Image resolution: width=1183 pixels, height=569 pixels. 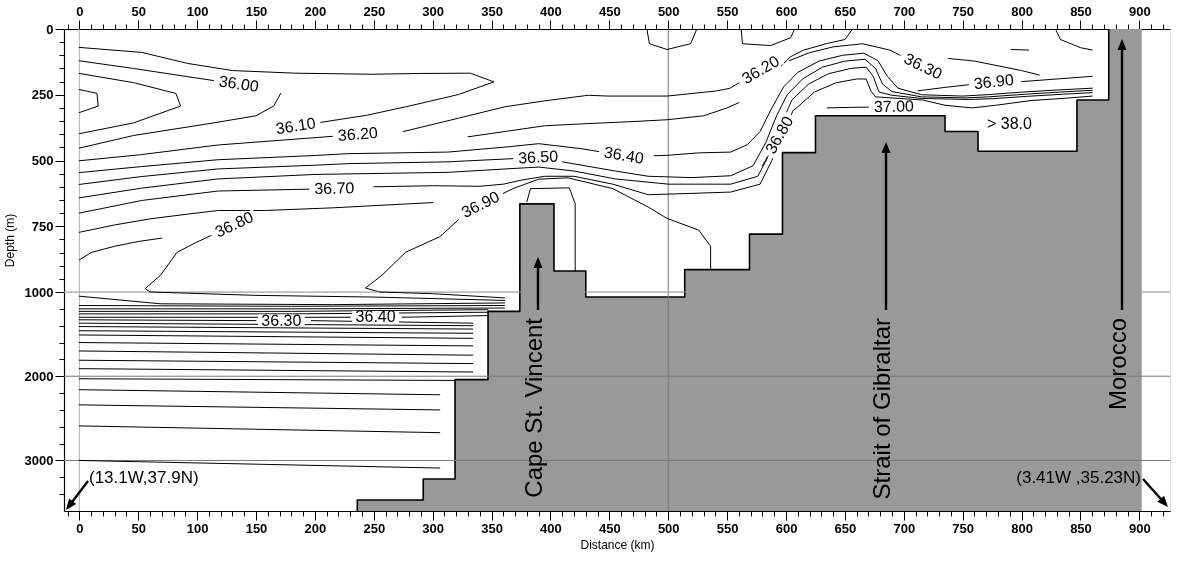 I want to click on text: 36.30, so click(x=923, y=66).